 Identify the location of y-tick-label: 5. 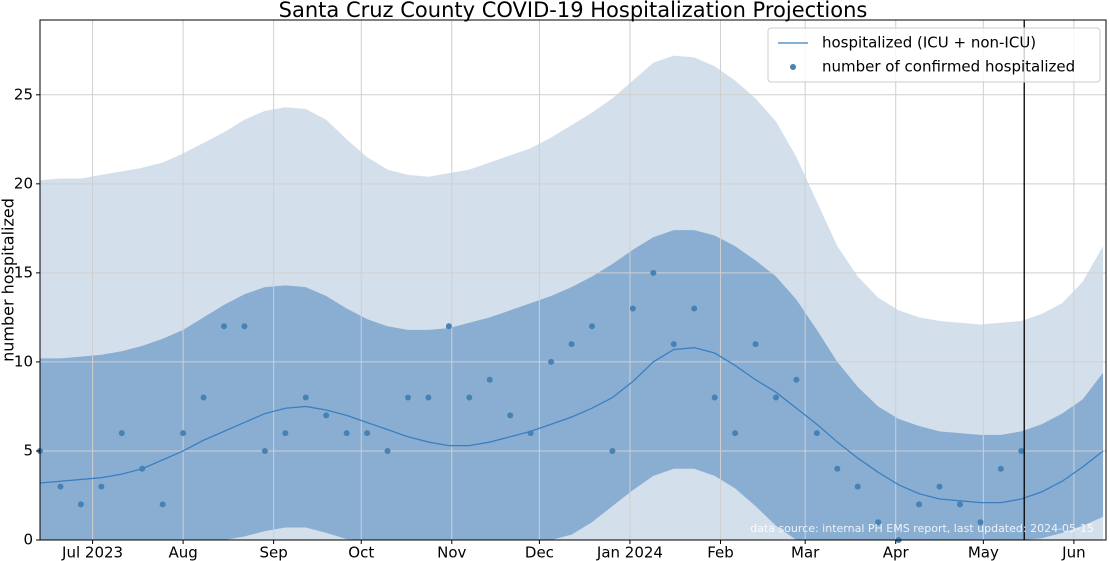
(28, 450).